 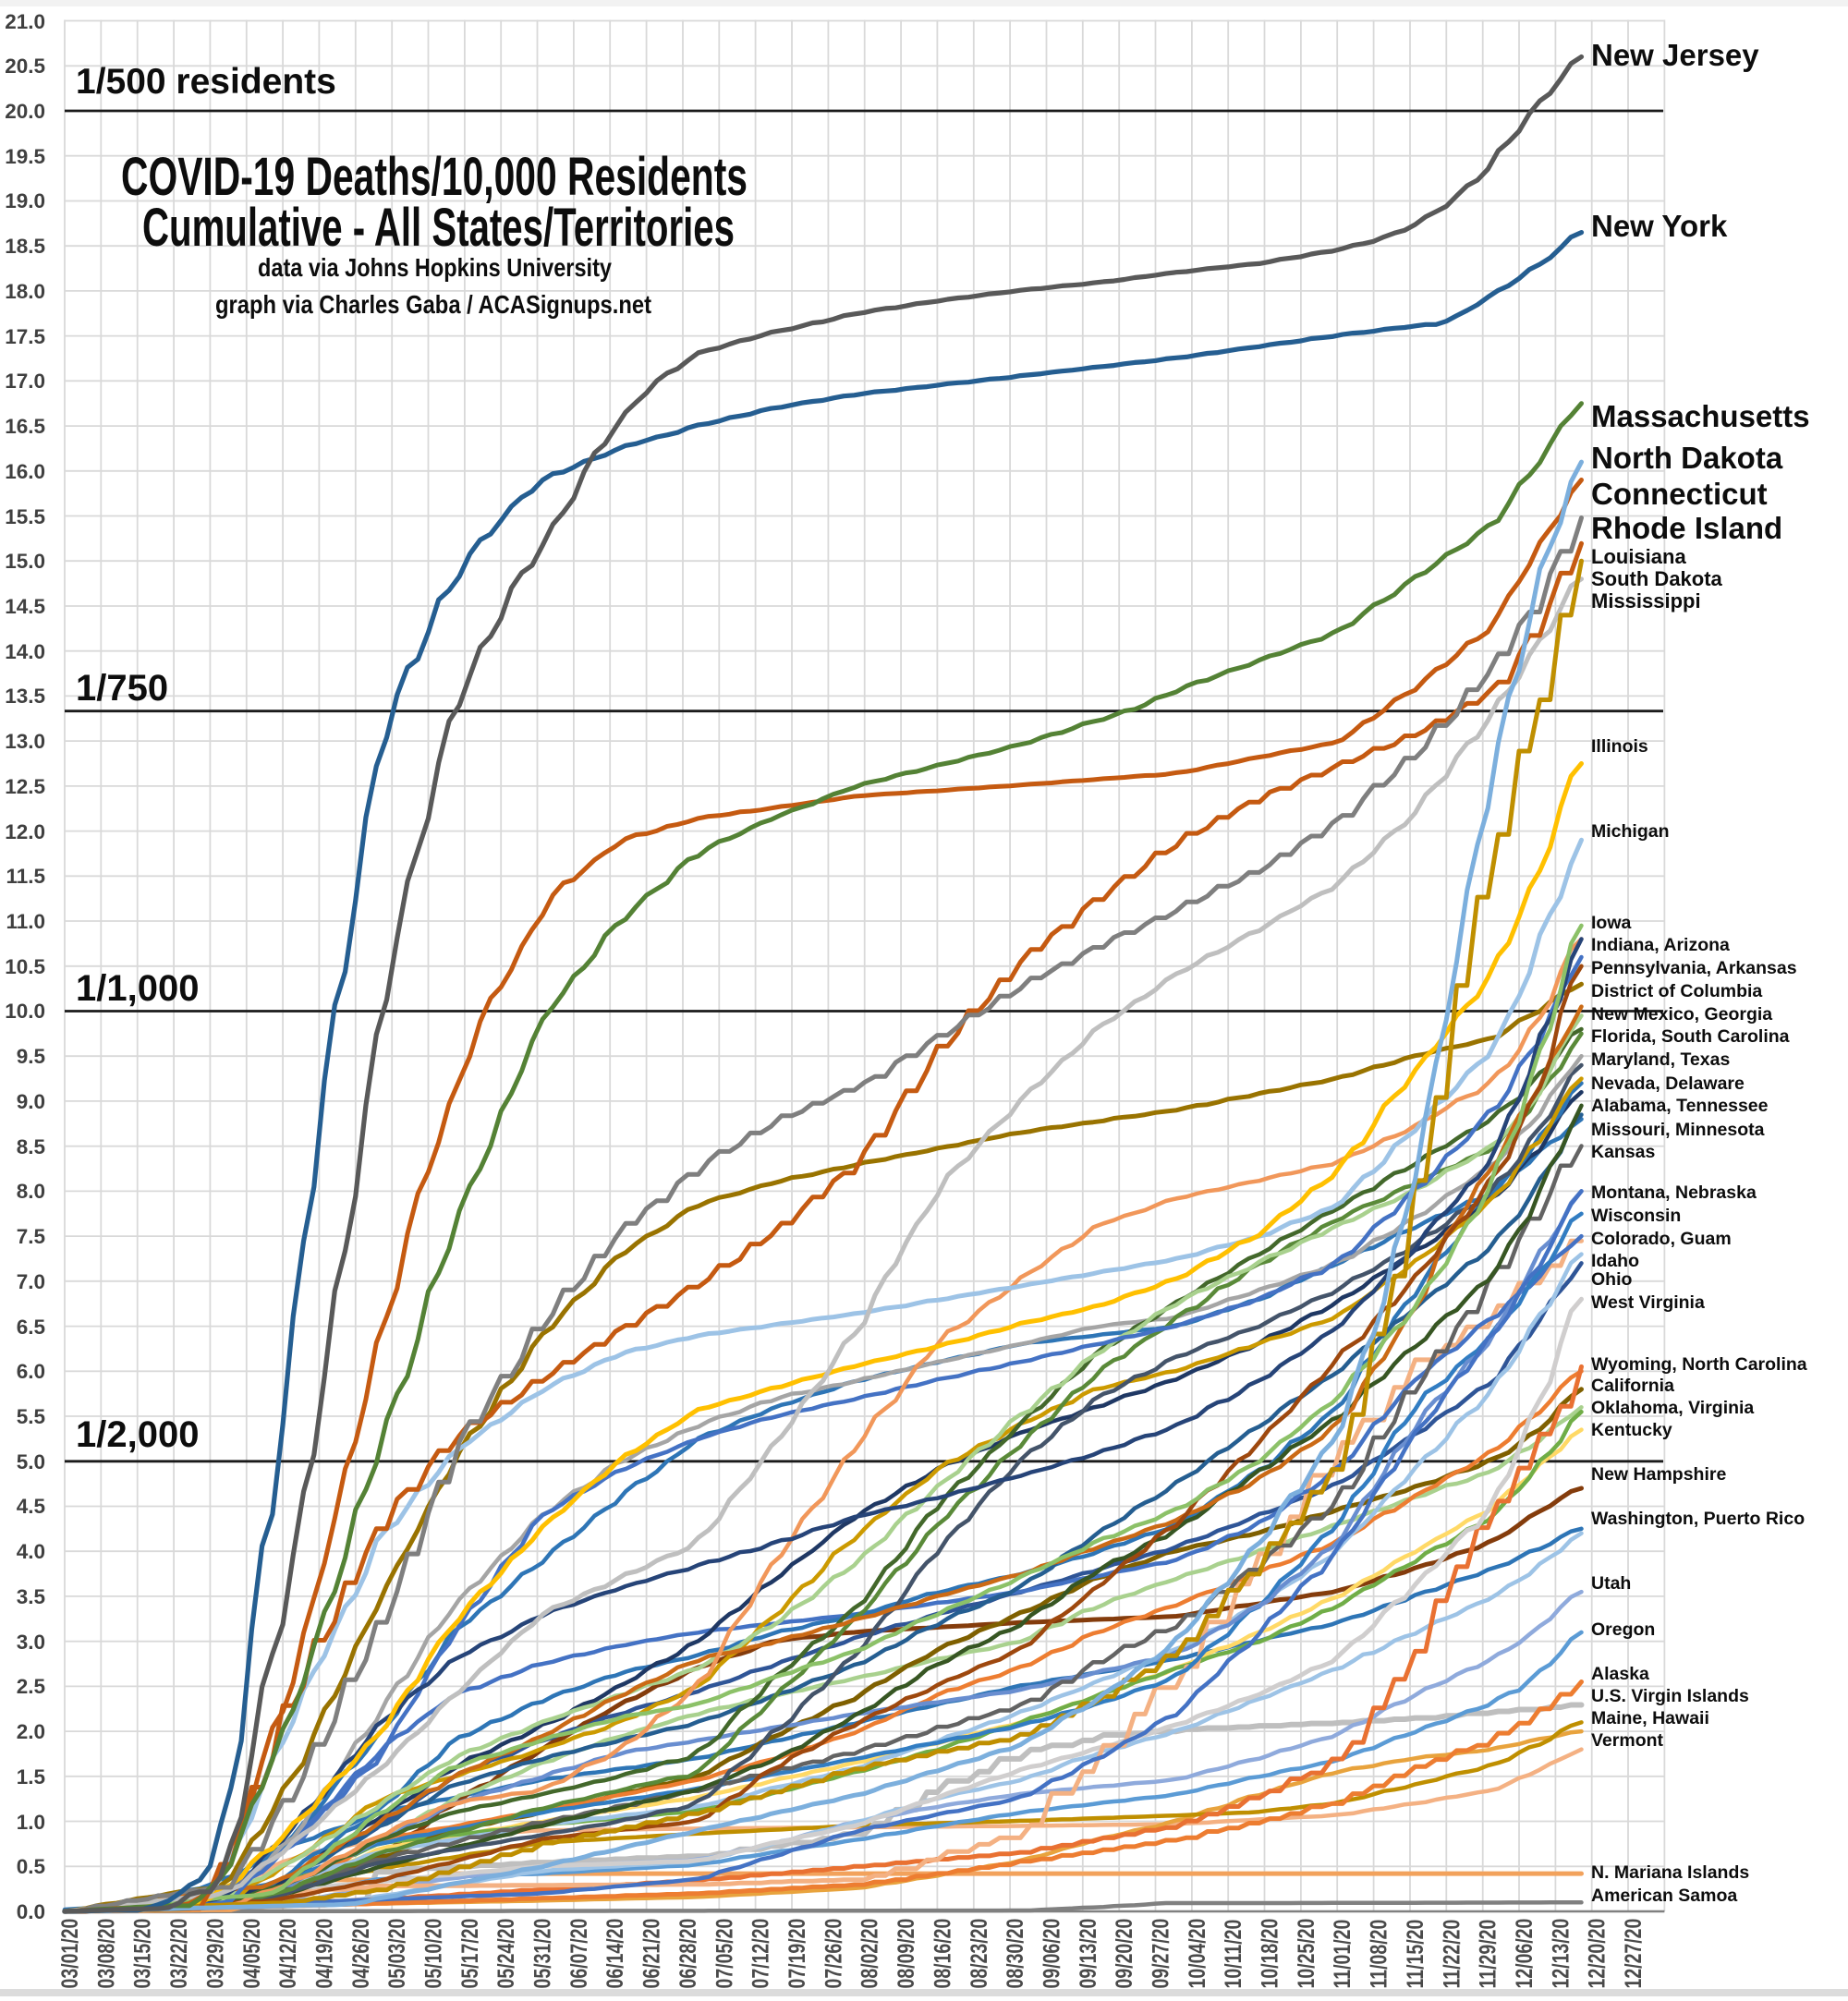 What do you see at coordinates (25, 336) in the screenshot?
I see `svg-text: 17.5` at bounding box center [25, 336].